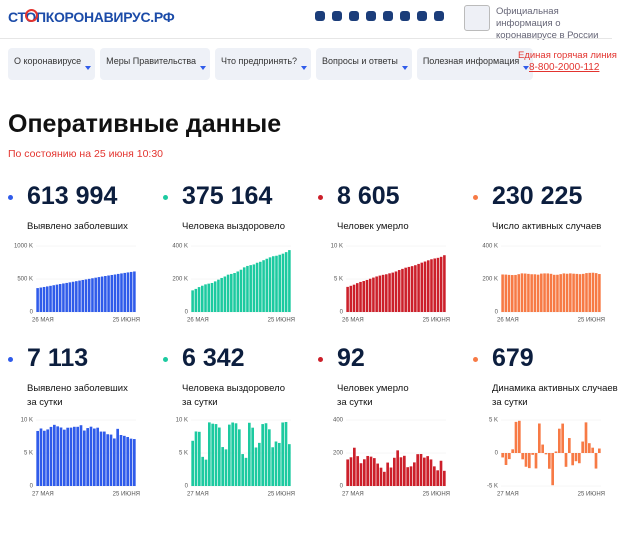 The width and height of the screenshot is (619, 547). Describe the element at coordinates (306, 38) in the screenshot. I see `divider` at that location.